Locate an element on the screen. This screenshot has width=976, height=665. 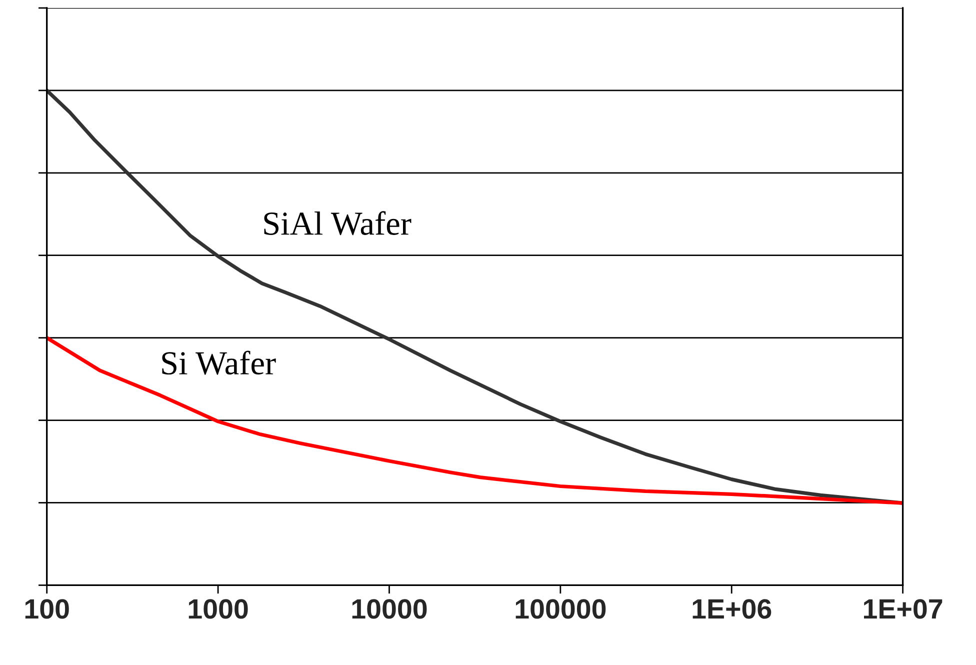
series-label: Si Wafer is located at coordinates (219, 362).